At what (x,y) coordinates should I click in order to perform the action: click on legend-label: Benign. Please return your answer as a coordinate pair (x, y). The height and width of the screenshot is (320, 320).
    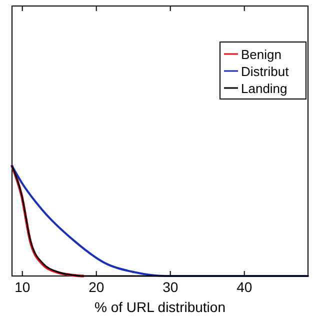
    Looking at the image, I should click on (261, 54).